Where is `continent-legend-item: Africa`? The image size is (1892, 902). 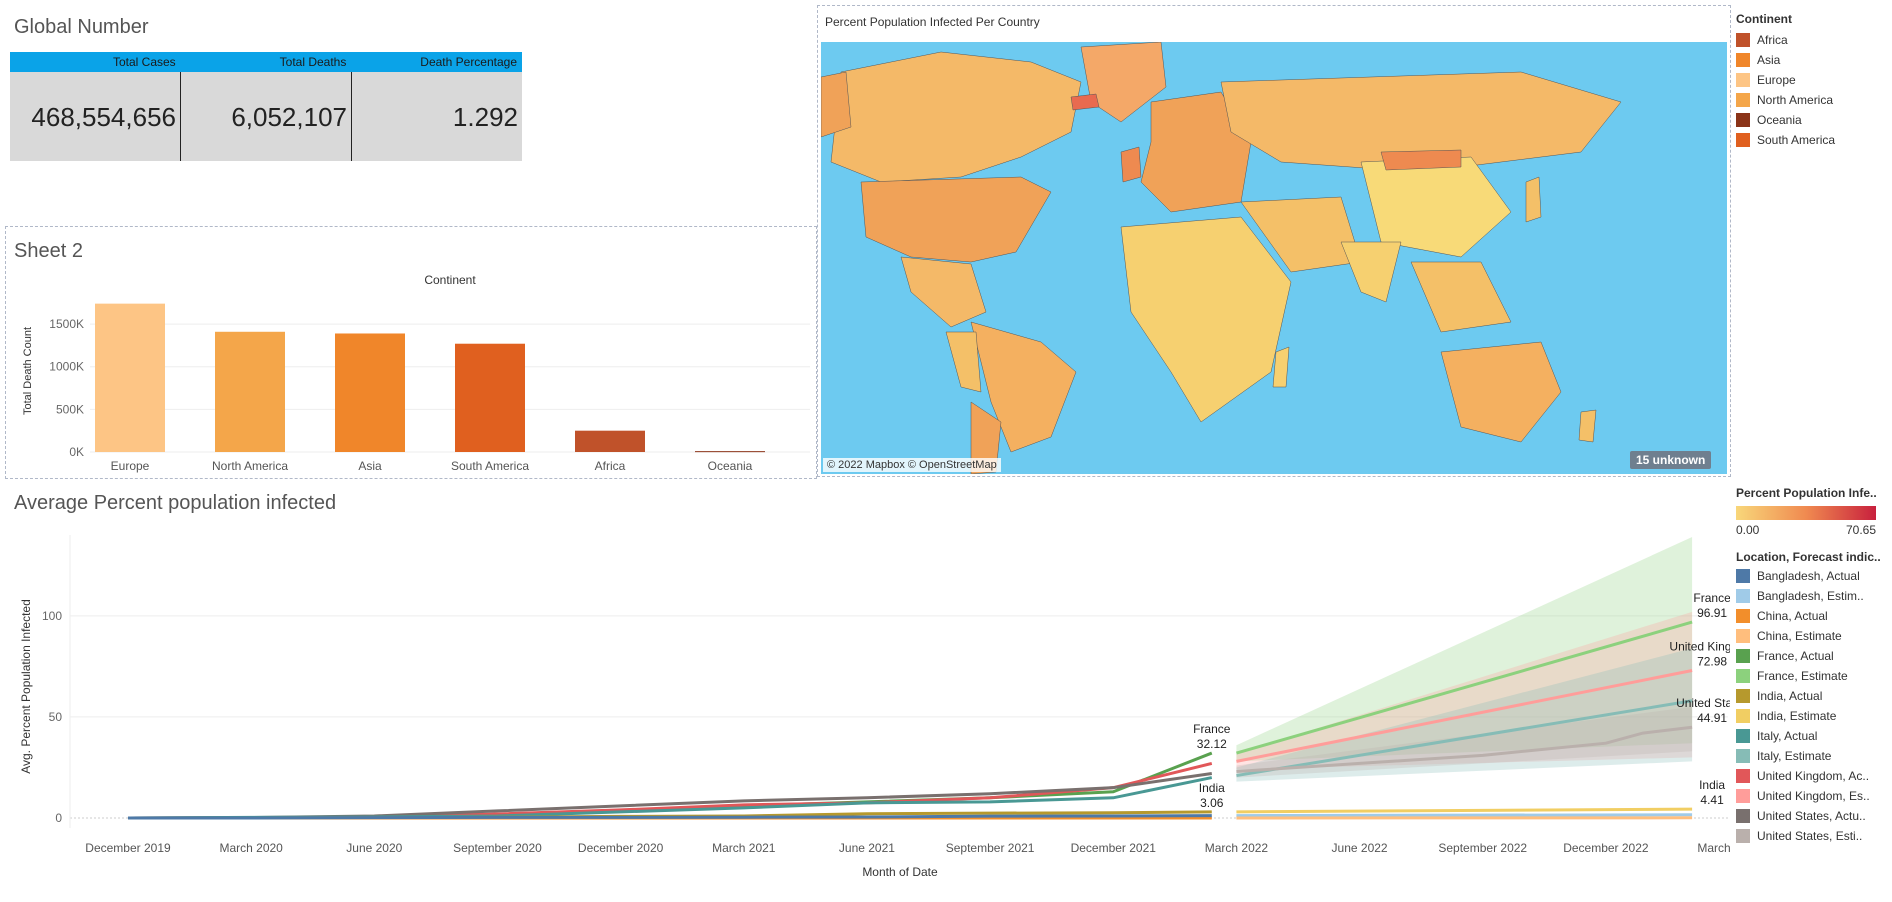
continent-legend-item: Africa is located at coordinates (1811, 40).